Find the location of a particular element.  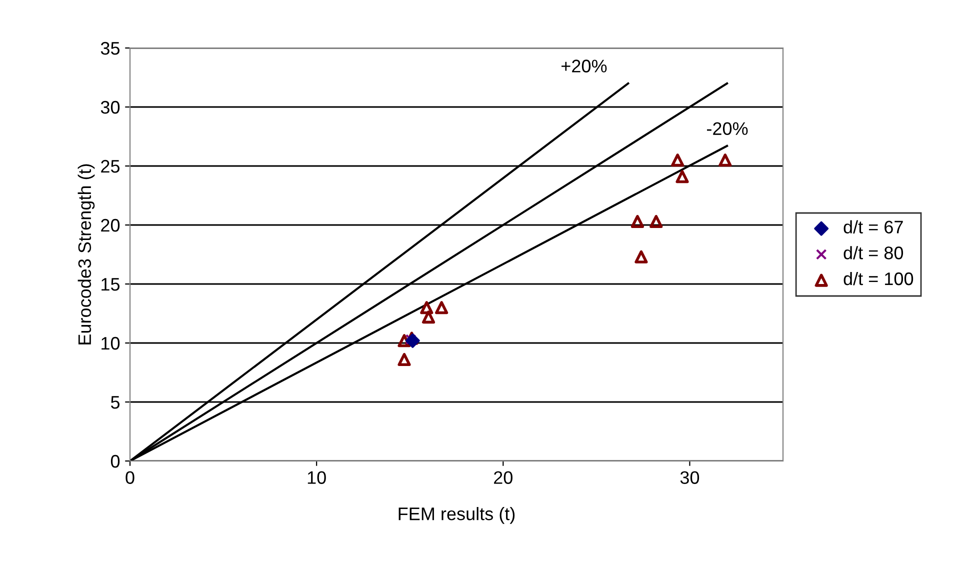

legend-label: d/t = 67 is located at coordinates (873, 227).